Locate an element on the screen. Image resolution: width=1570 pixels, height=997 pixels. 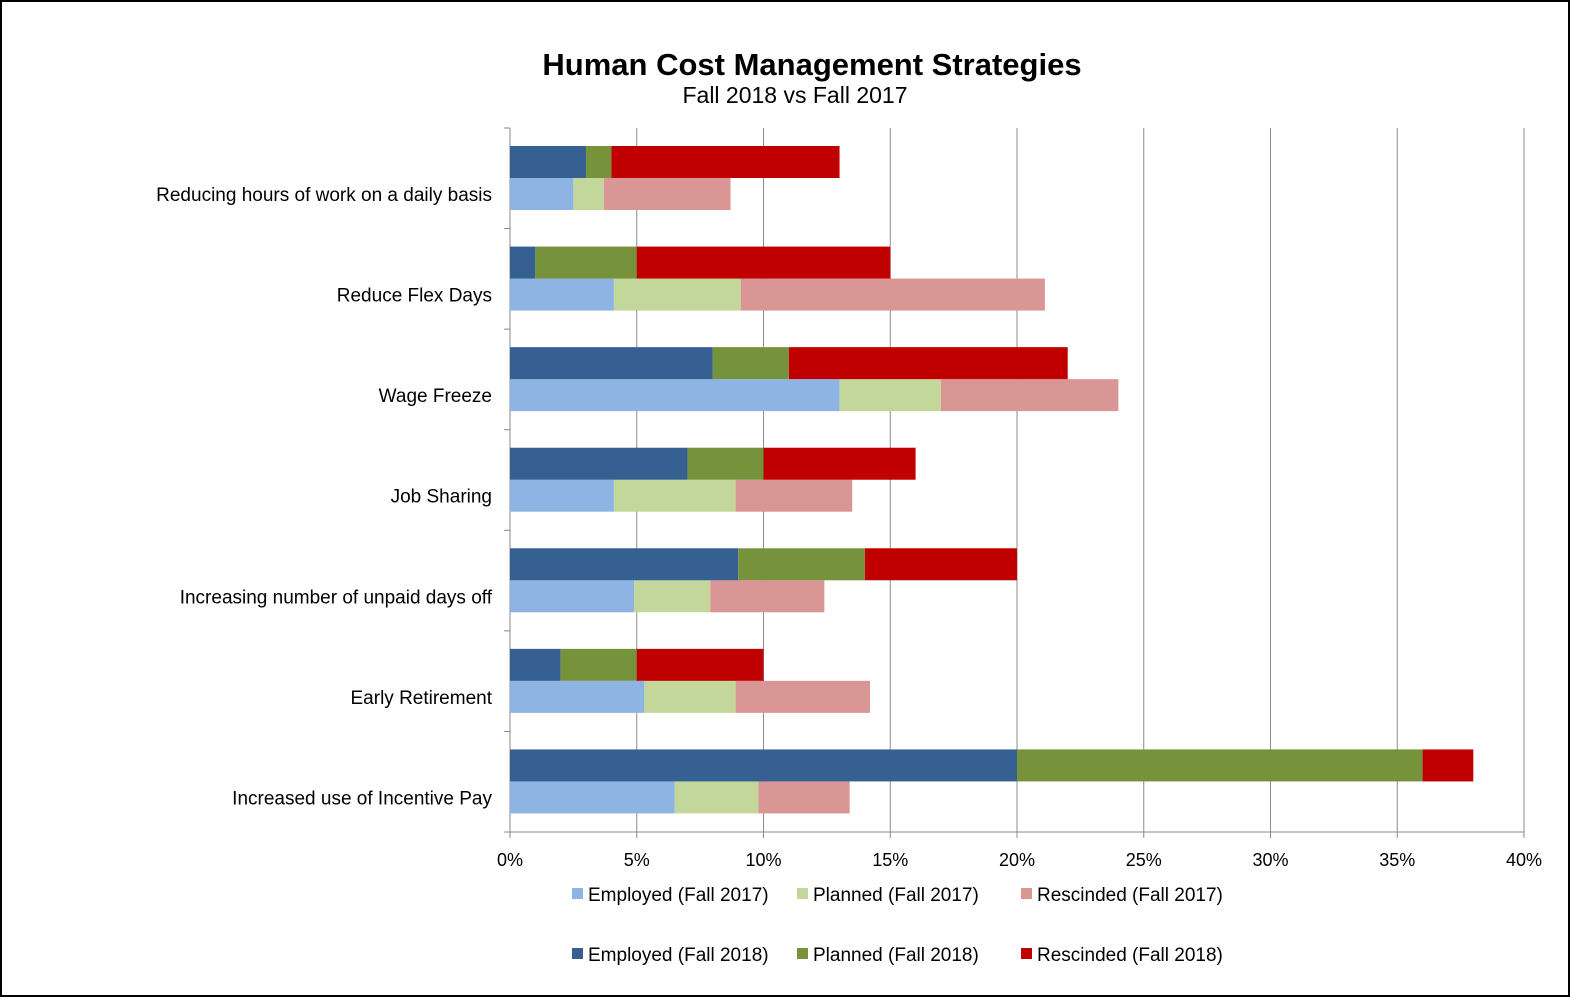
x-axis-ticks: 0% 5% 10% 15% 20% 25% 30% 35% 40% is located at coordinates (1019, 860).